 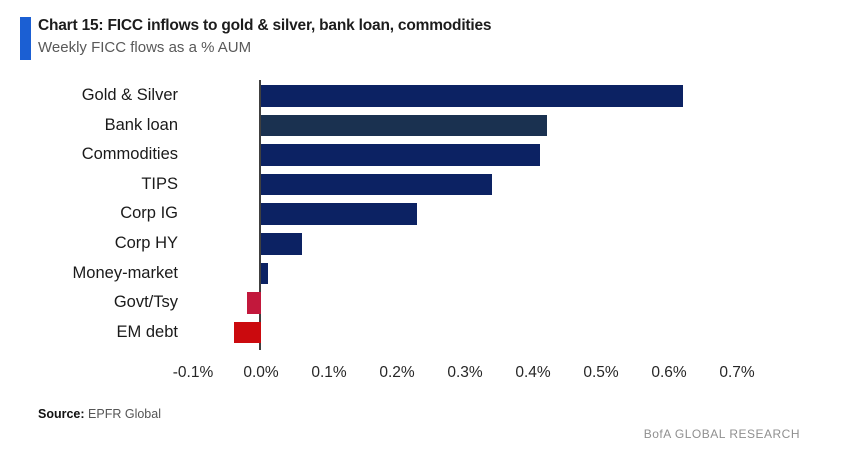 What do you see at coordinates (281, 244) in the screenshot?
I see `bar-corp-hy` at bounding box center [281, 244].